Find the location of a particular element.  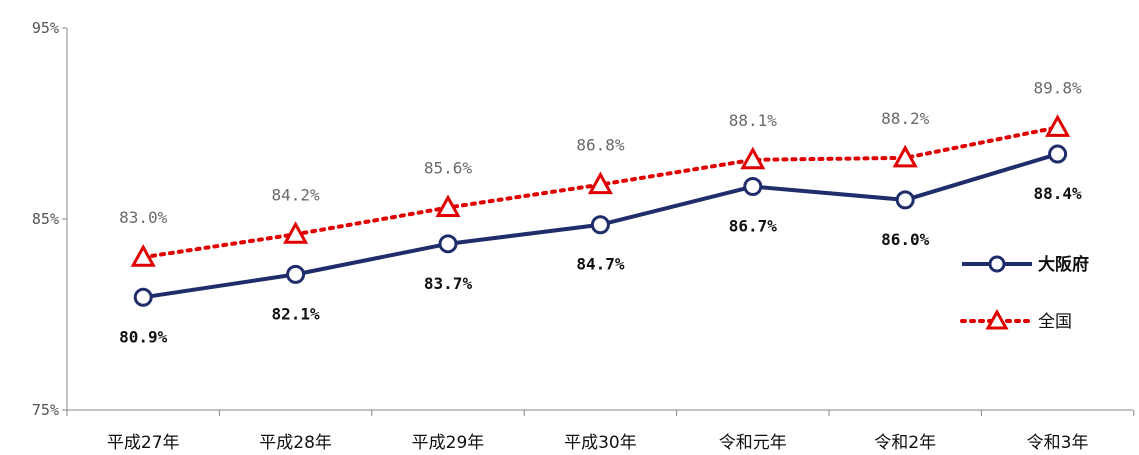

data-label-zenkoku: 83.0% is located at coordinates (143, 217).